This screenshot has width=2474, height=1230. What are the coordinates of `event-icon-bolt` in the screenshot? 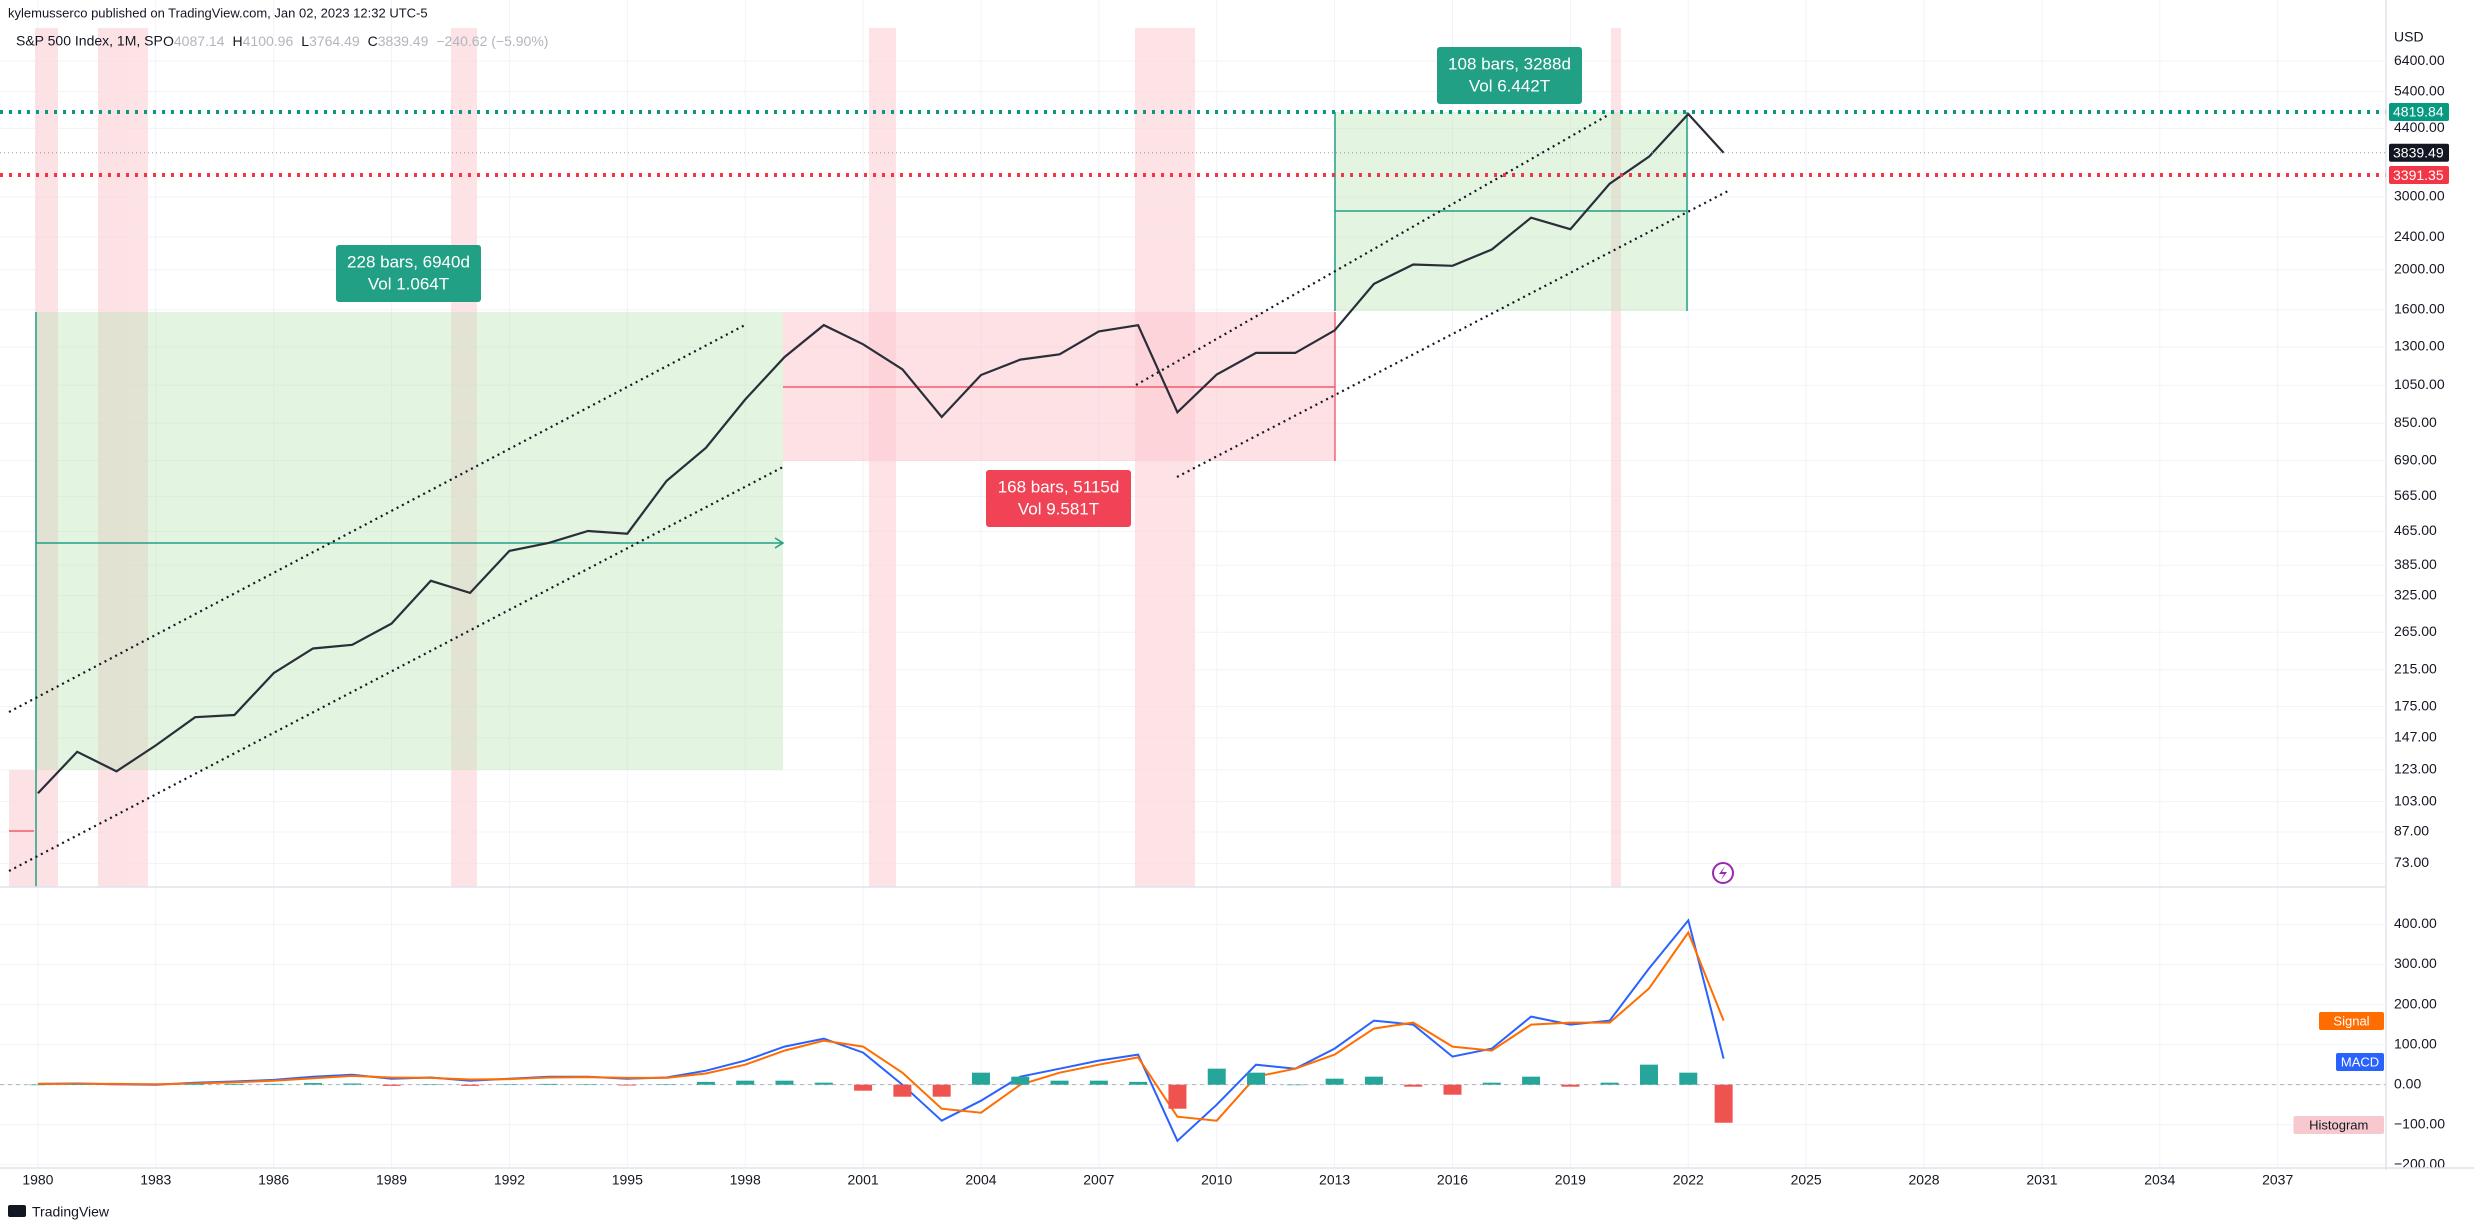 It's located at (1723, 873).